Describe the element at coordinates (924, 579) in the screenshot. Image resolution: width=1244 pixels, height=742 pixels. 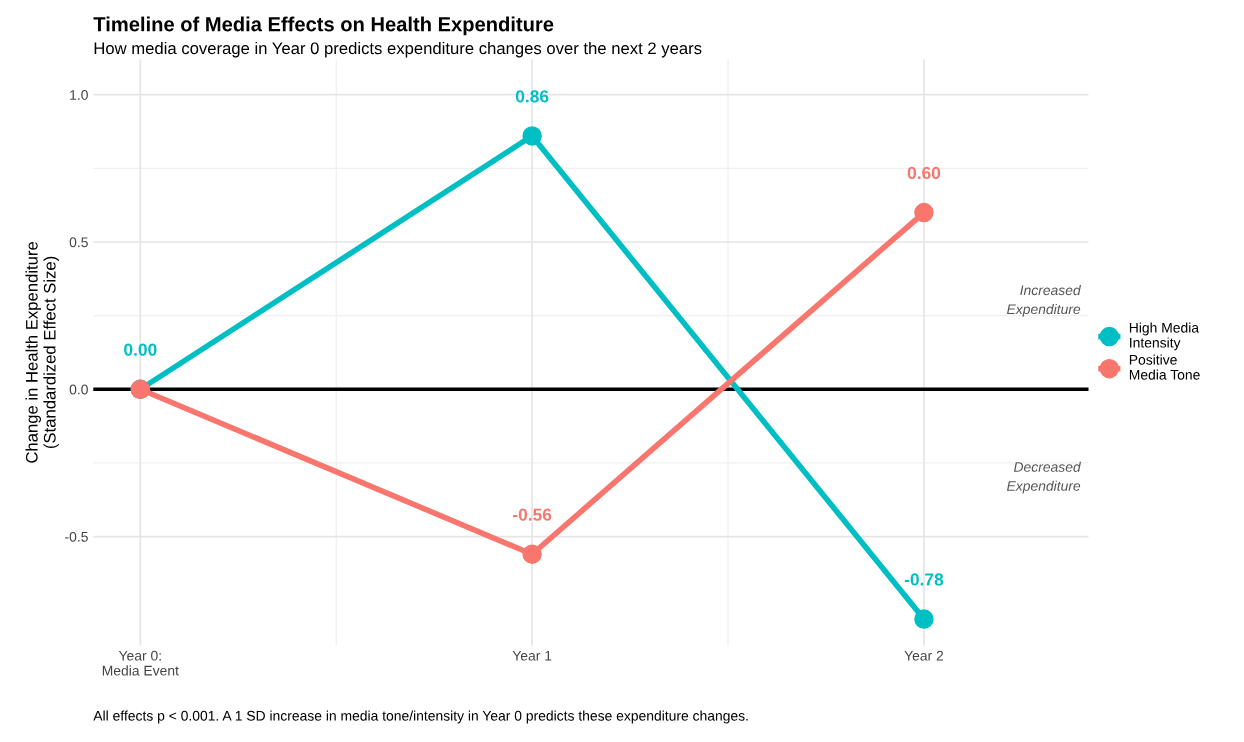
I see `data-label: -0.78` at that location.